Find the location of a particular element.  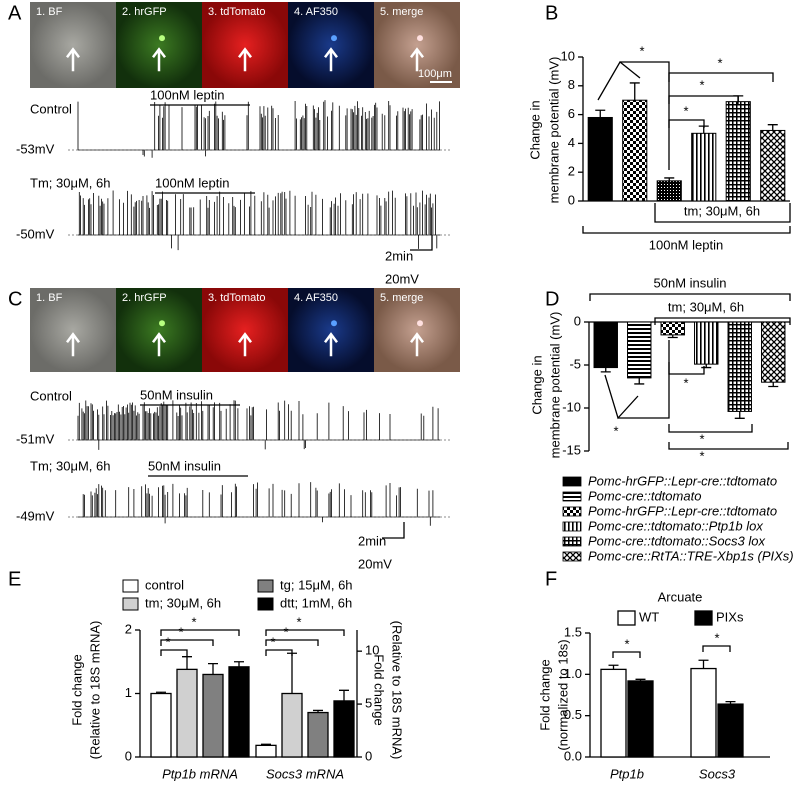

y-tick-label: -5 is located at coordinates (575, 363).